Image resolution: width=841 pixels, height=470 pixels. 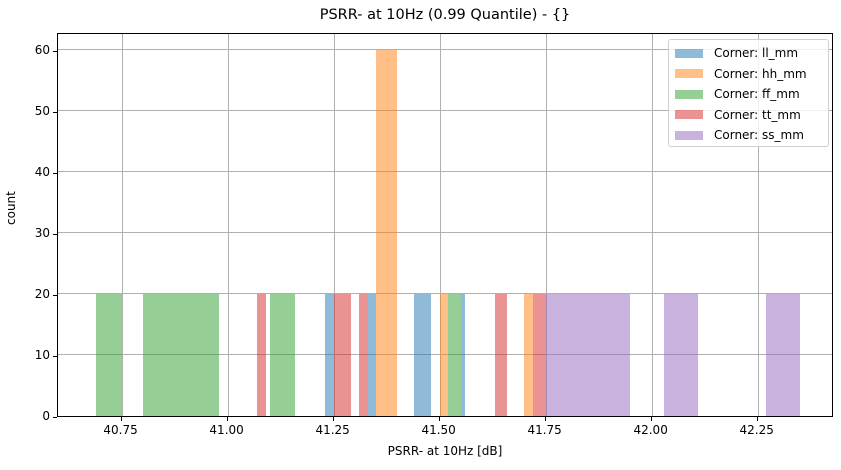 I want to click on legend-item: Corner: ss_mm, so click(x=751, y=135).